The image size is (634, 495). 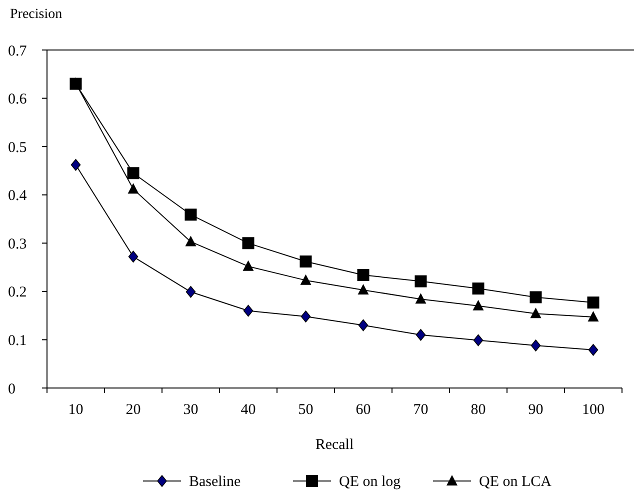 I want to click on x-tick-label: 40, so click(x=248, y=410).